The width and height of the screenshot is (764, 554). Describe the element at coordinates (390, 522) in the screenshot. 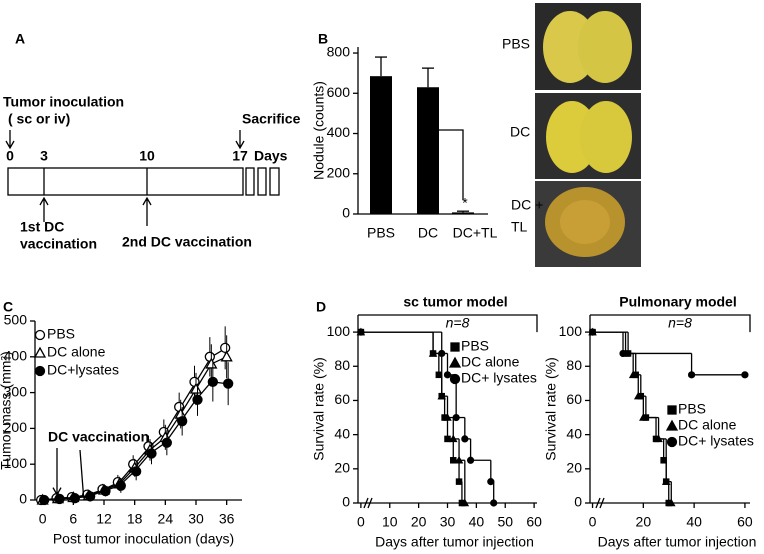

I see `x-tick-label: 10` at that location.